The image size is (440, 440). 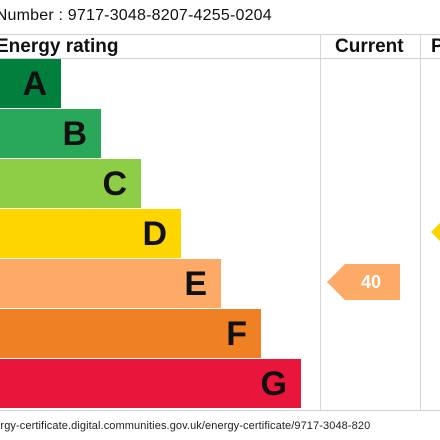 I want to click on band-c-letter: C, so click(x=114, y=184).